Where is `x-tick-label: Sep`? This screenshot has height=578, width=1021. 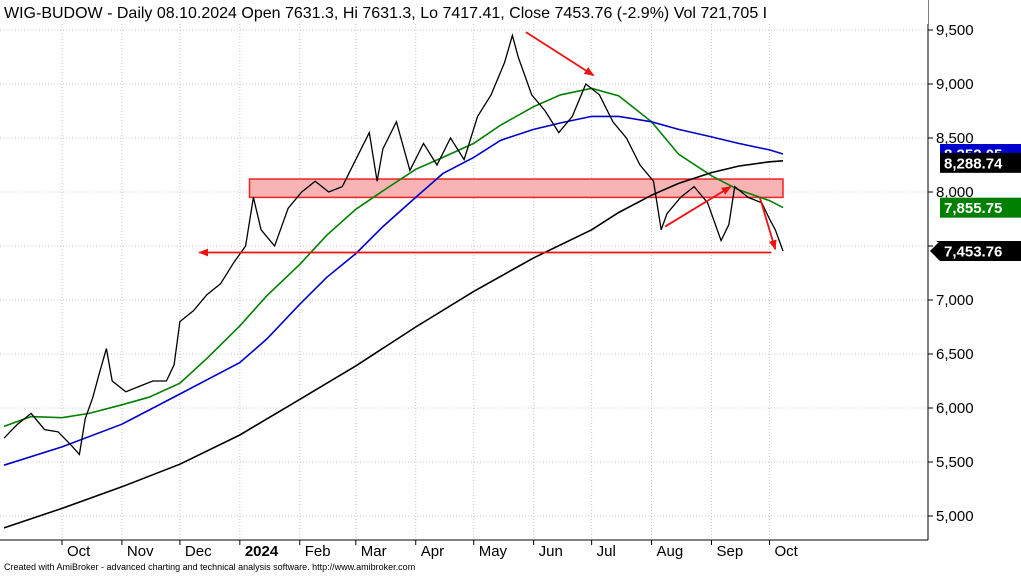 x-tick-label: Sep is located at coordinates (729, 551).